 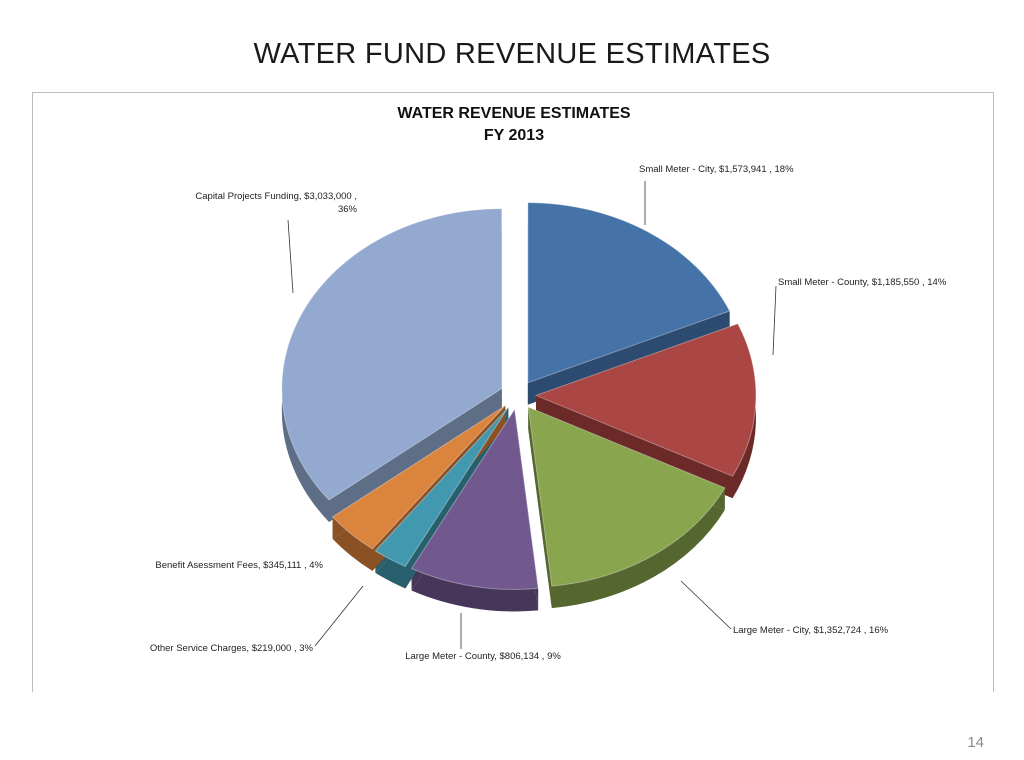 What do you see at coordinates (514, 135) in the screenshot?
I see `chart-subtitle: FY 2013` at bounding box center [514, 135].